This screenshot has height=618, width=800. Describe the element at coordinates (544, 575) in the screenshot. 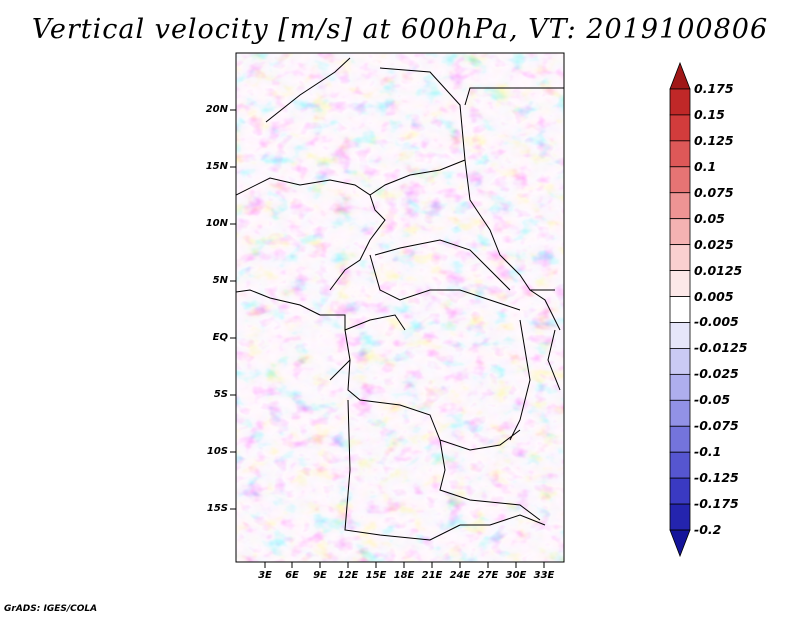

I see `x-label-33e: 33E` at that location.